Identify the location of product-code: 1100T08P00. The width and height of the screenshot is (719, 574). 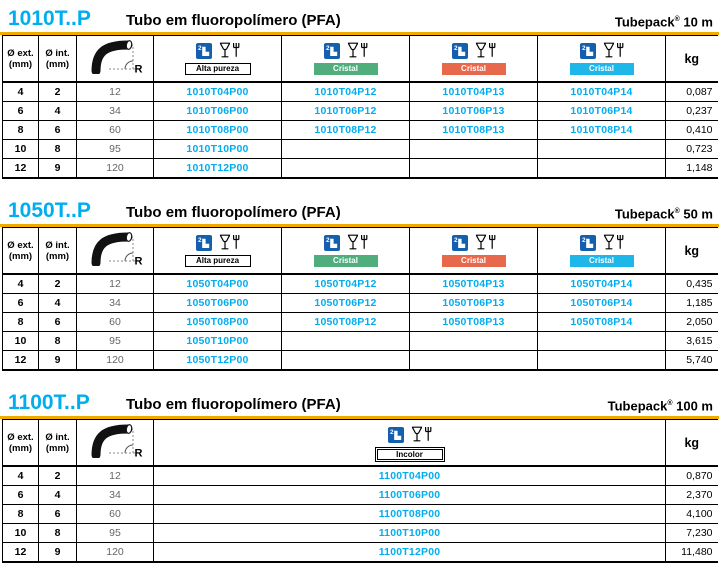
(409, 514).